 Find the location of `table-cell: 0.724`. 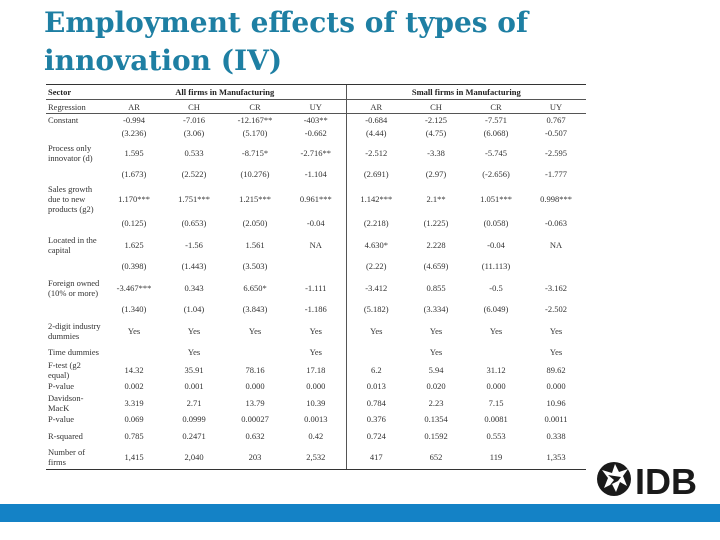

table-cell: 0.724 is located at coordinates (375, 435).